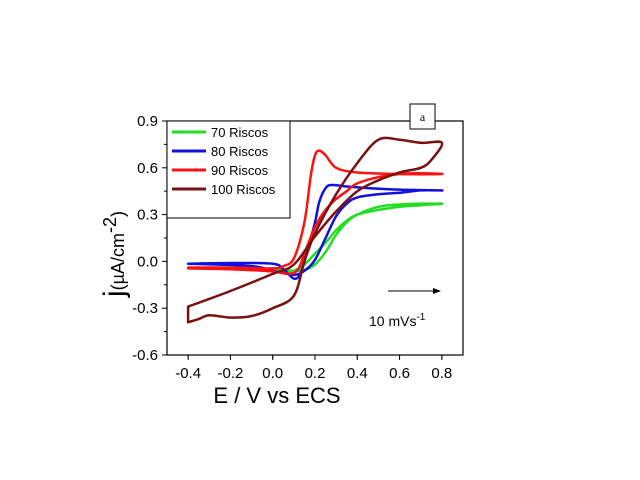 Image resolution: width=640 pixels, height=480 pixels. I want to click on x-tick-label: 0.0, so click(272, 373).